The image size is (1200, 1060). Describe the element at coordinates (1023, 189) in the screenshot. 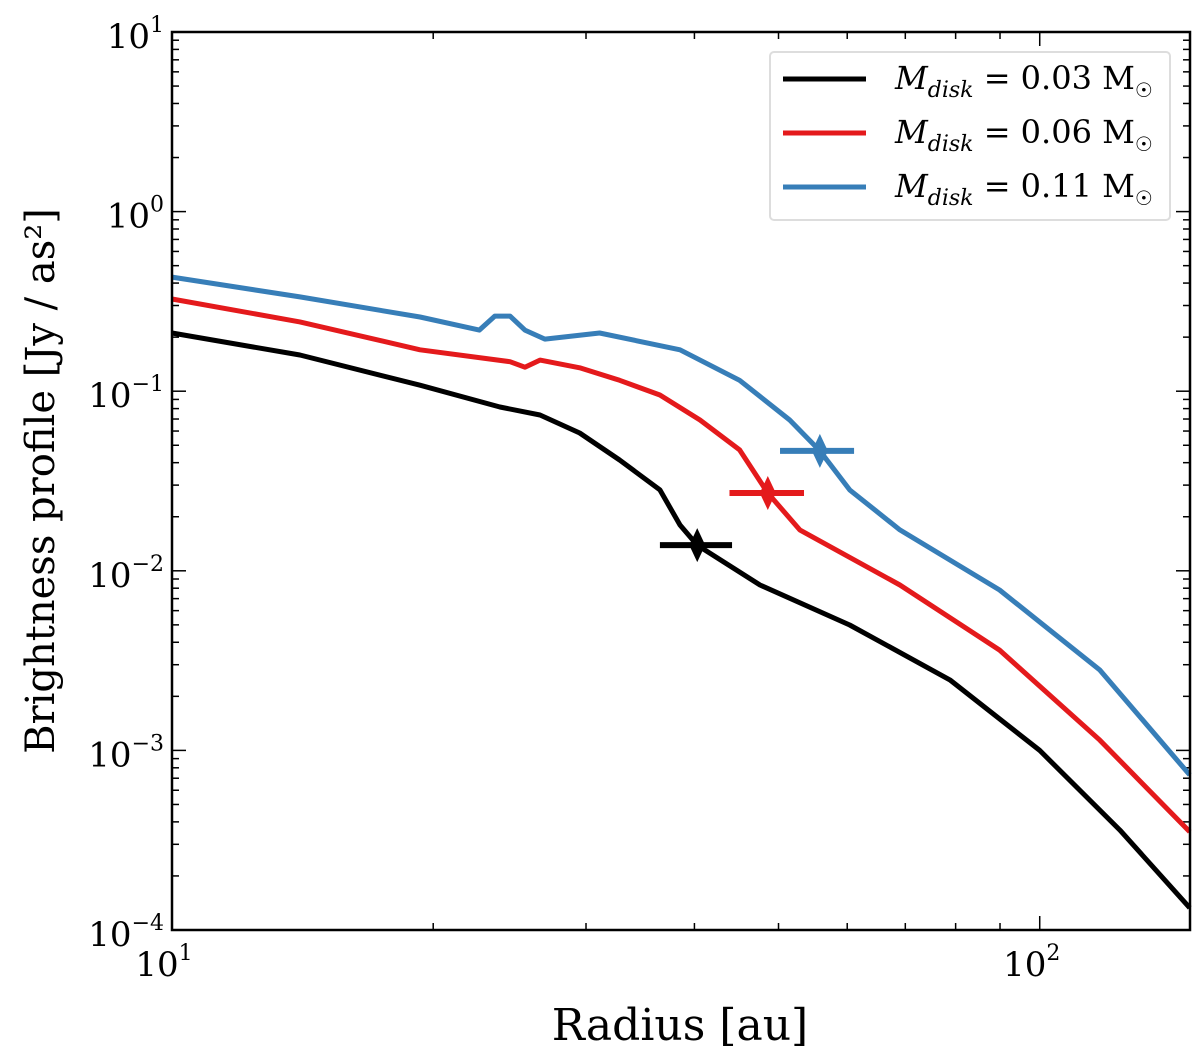

I see `legend-label-2: Mdisk = 0.11 M☉` at that location.